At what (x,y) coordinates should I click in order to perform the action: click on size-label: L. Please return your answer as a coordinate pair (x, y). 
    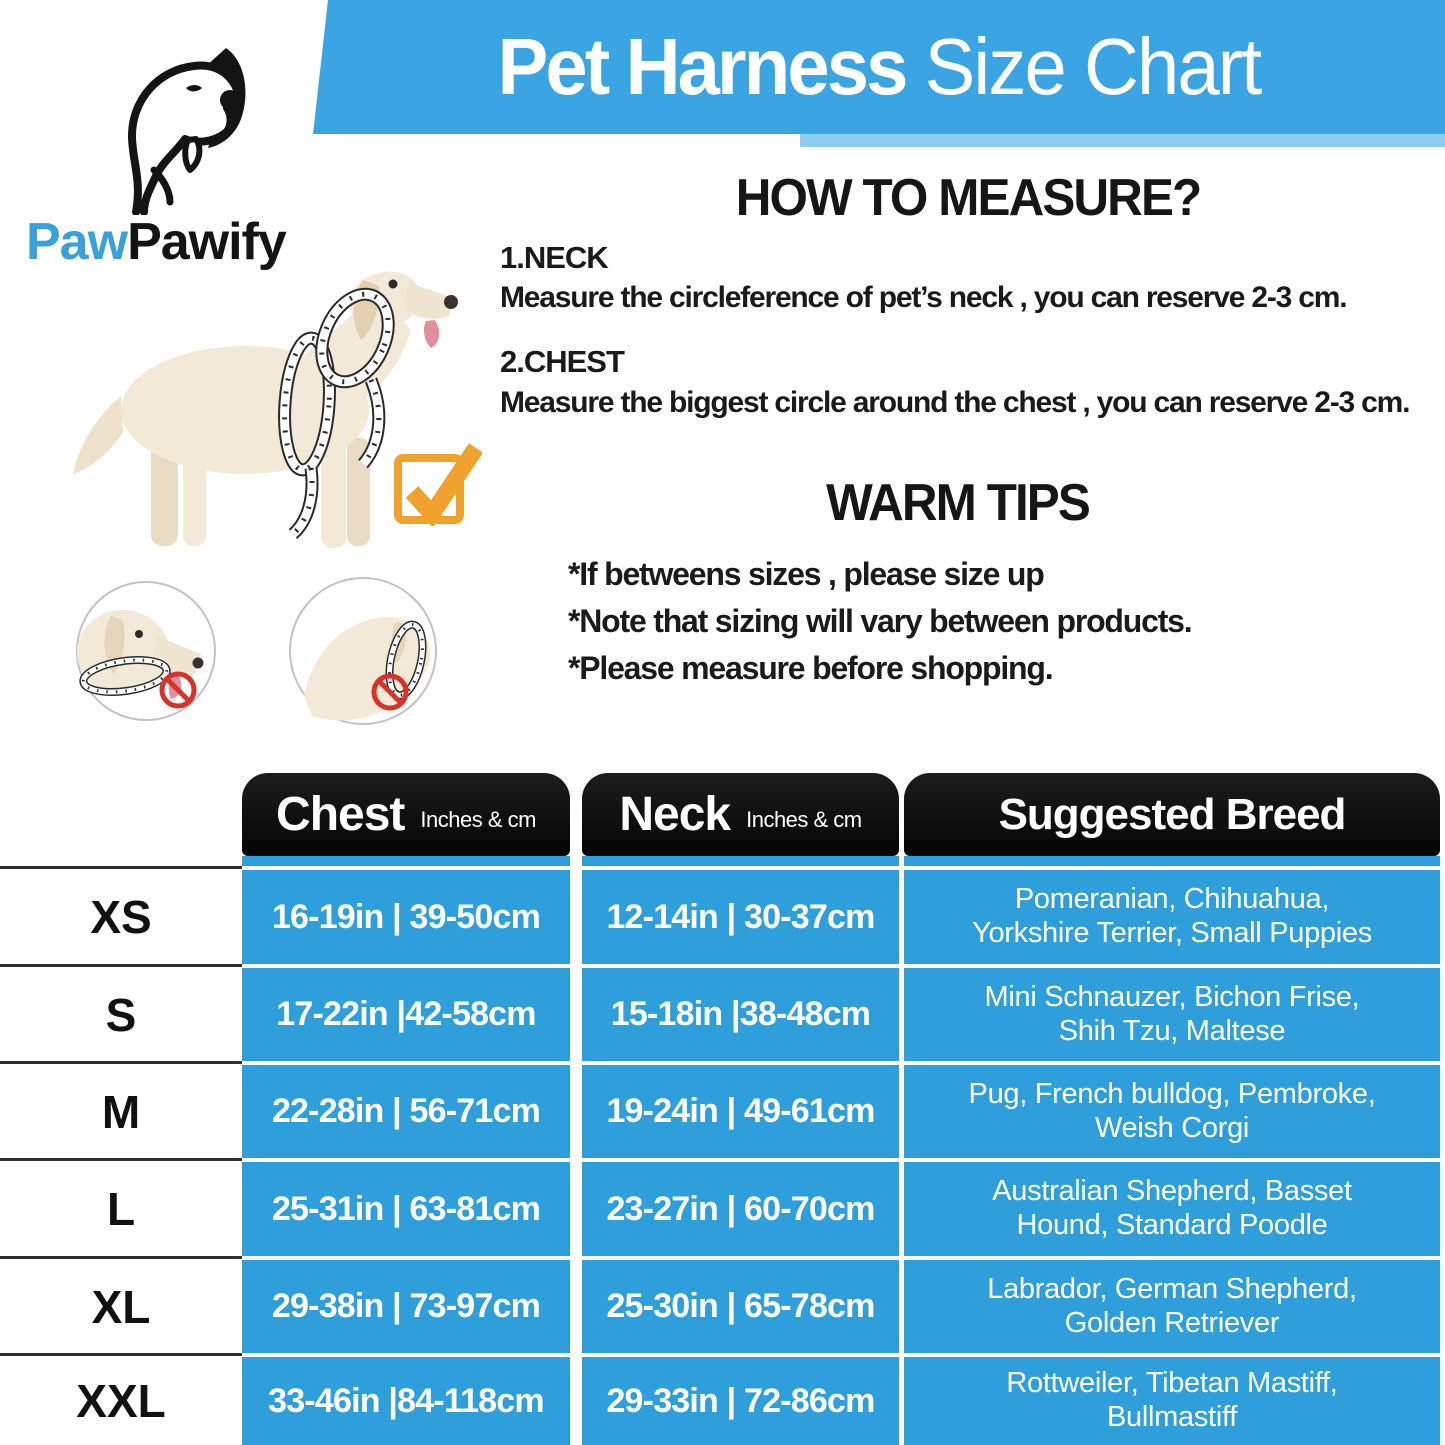
    Looking at the image, I should click on (121, 1209).